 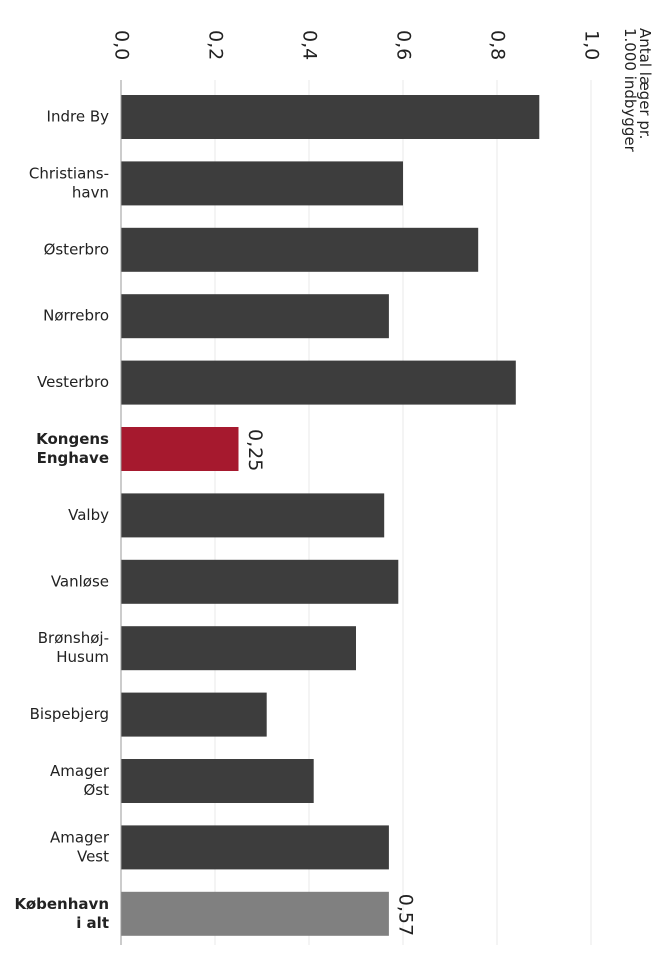 I want to click on category-label: havn, so click(x=90, y=192).